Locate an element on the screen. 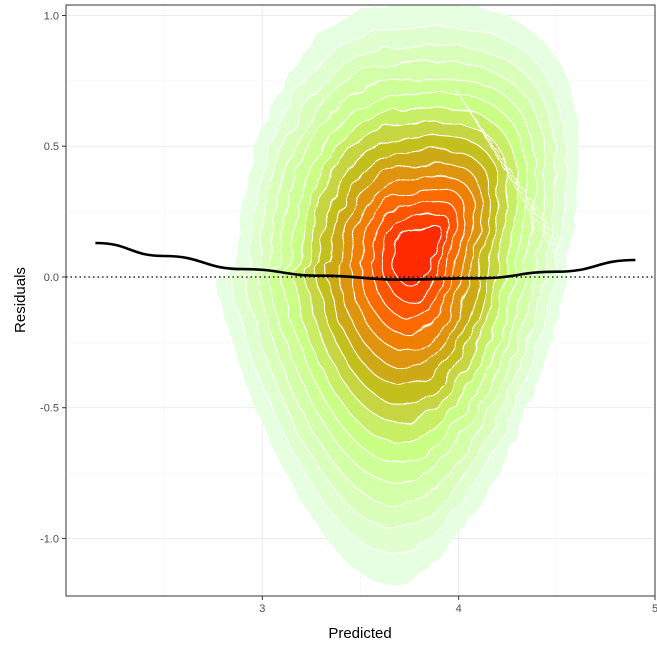 This screenshot has height=645, width=657. trend-line is located at coordinates (365, 261).